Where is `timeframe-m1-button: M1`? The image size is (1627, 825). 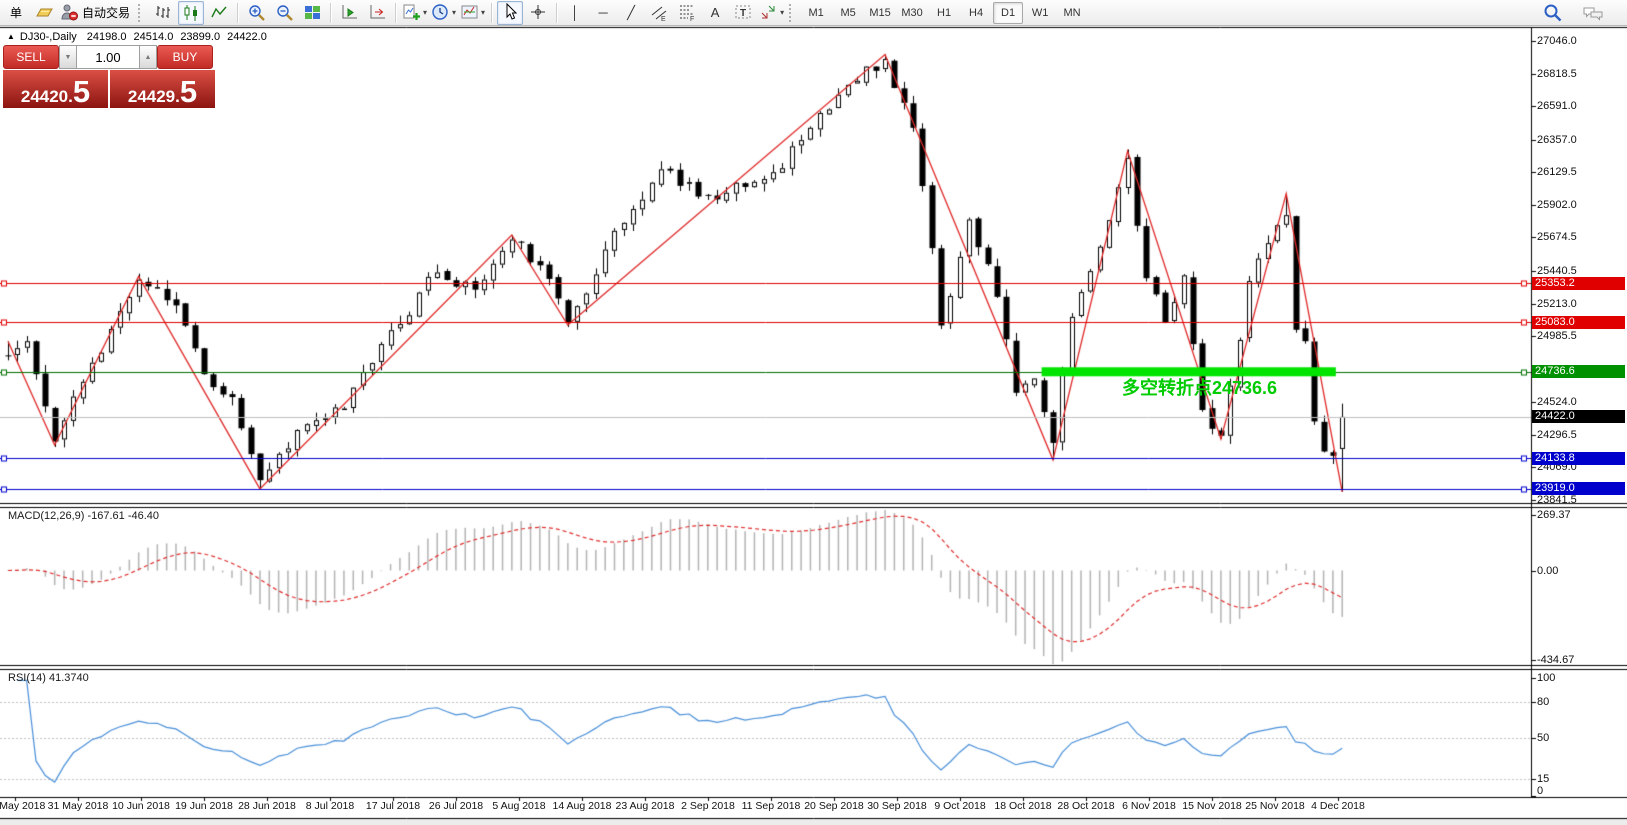
timeframe-m1-button: M1 is located at coordinates (816, 12).